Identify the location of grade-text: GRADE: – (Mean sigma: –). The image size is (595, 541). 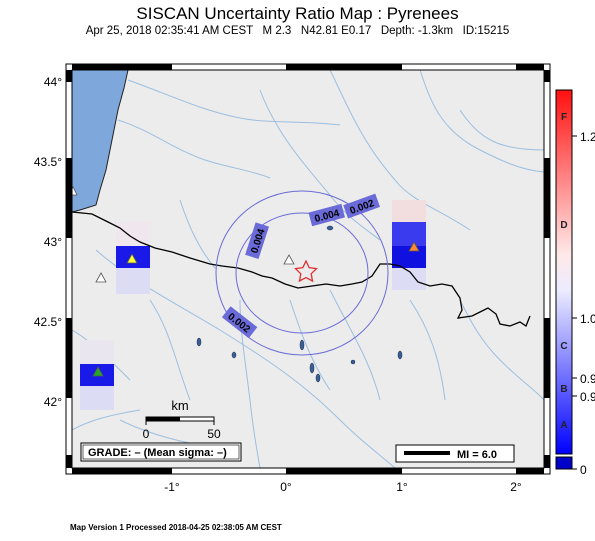
(157, 453).